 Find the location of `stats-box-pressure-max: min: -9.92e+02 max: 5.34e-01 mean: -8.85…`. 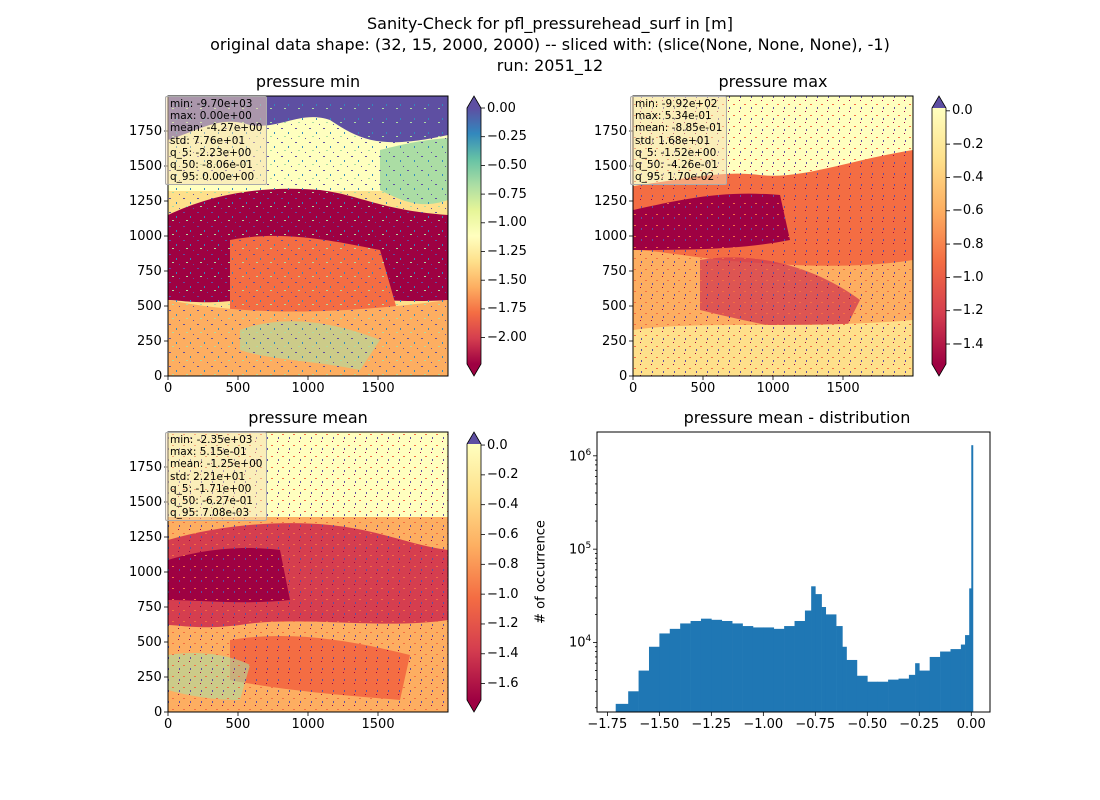

stats-box-pressure-max: min: -9.92e+02 max: 5.34e-01 mean: -8.85… is located at coordinates (679, 141).